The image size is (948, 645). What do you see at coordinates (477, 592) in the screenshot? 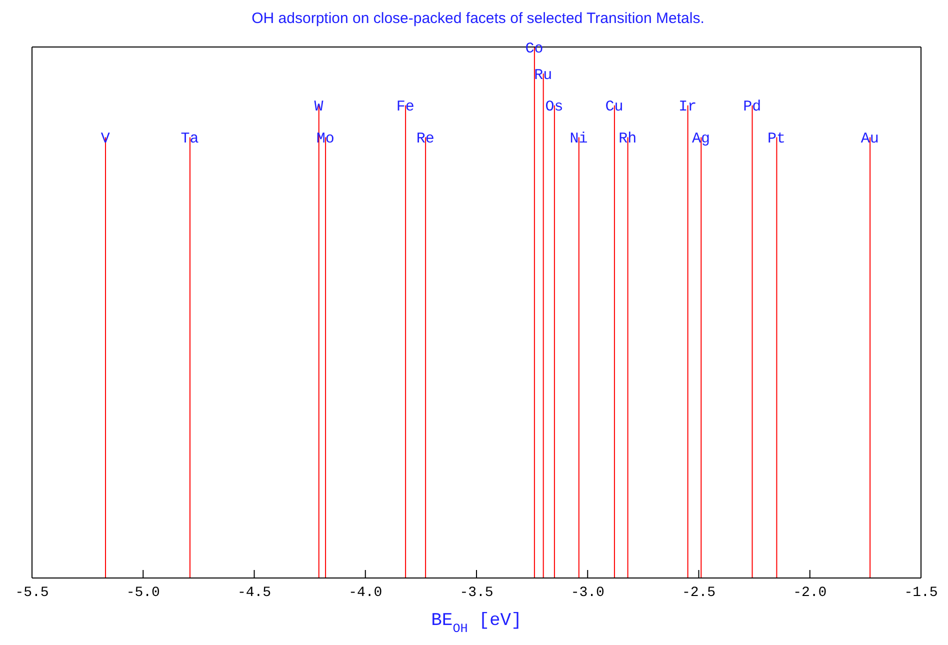
I see `x-tick-label: -3.5` at bounding box center [477, 592].